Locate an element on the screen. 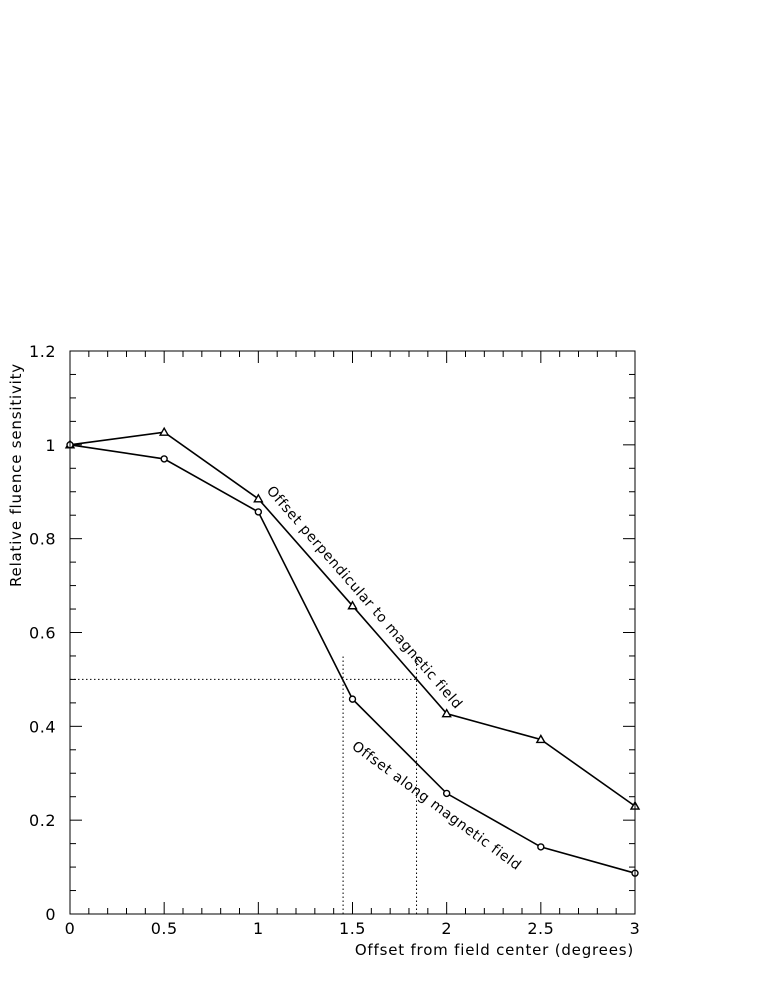 The width and height of the screenshot is (761, 985). y-tick-label: 1 is located at coordinates (50, 445).